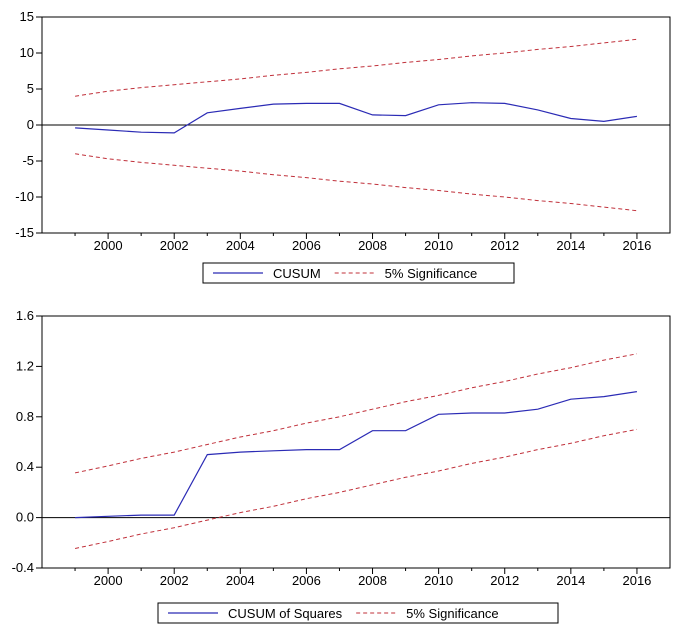 This screenshot has height=630, width=690. Describe the element at coordinates (285, 613) in the screenshot. I see `legend-label-main: CUSUM of Squares` at that location.